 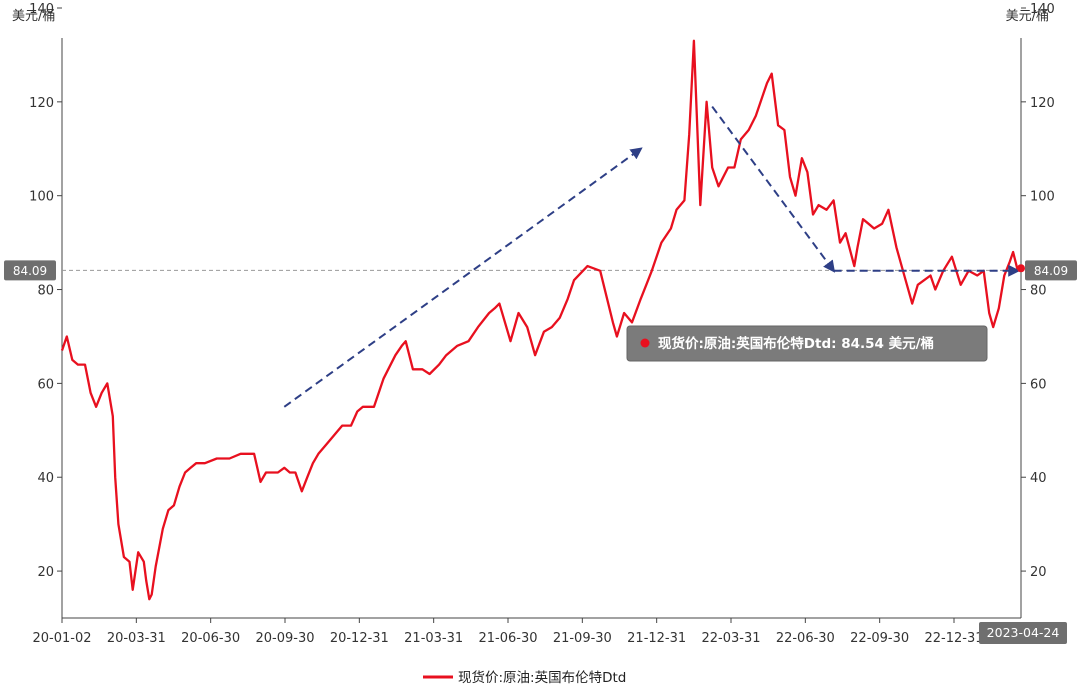 I want to click on x-tick-label: 21-09-30, so click(x=582, y=638).